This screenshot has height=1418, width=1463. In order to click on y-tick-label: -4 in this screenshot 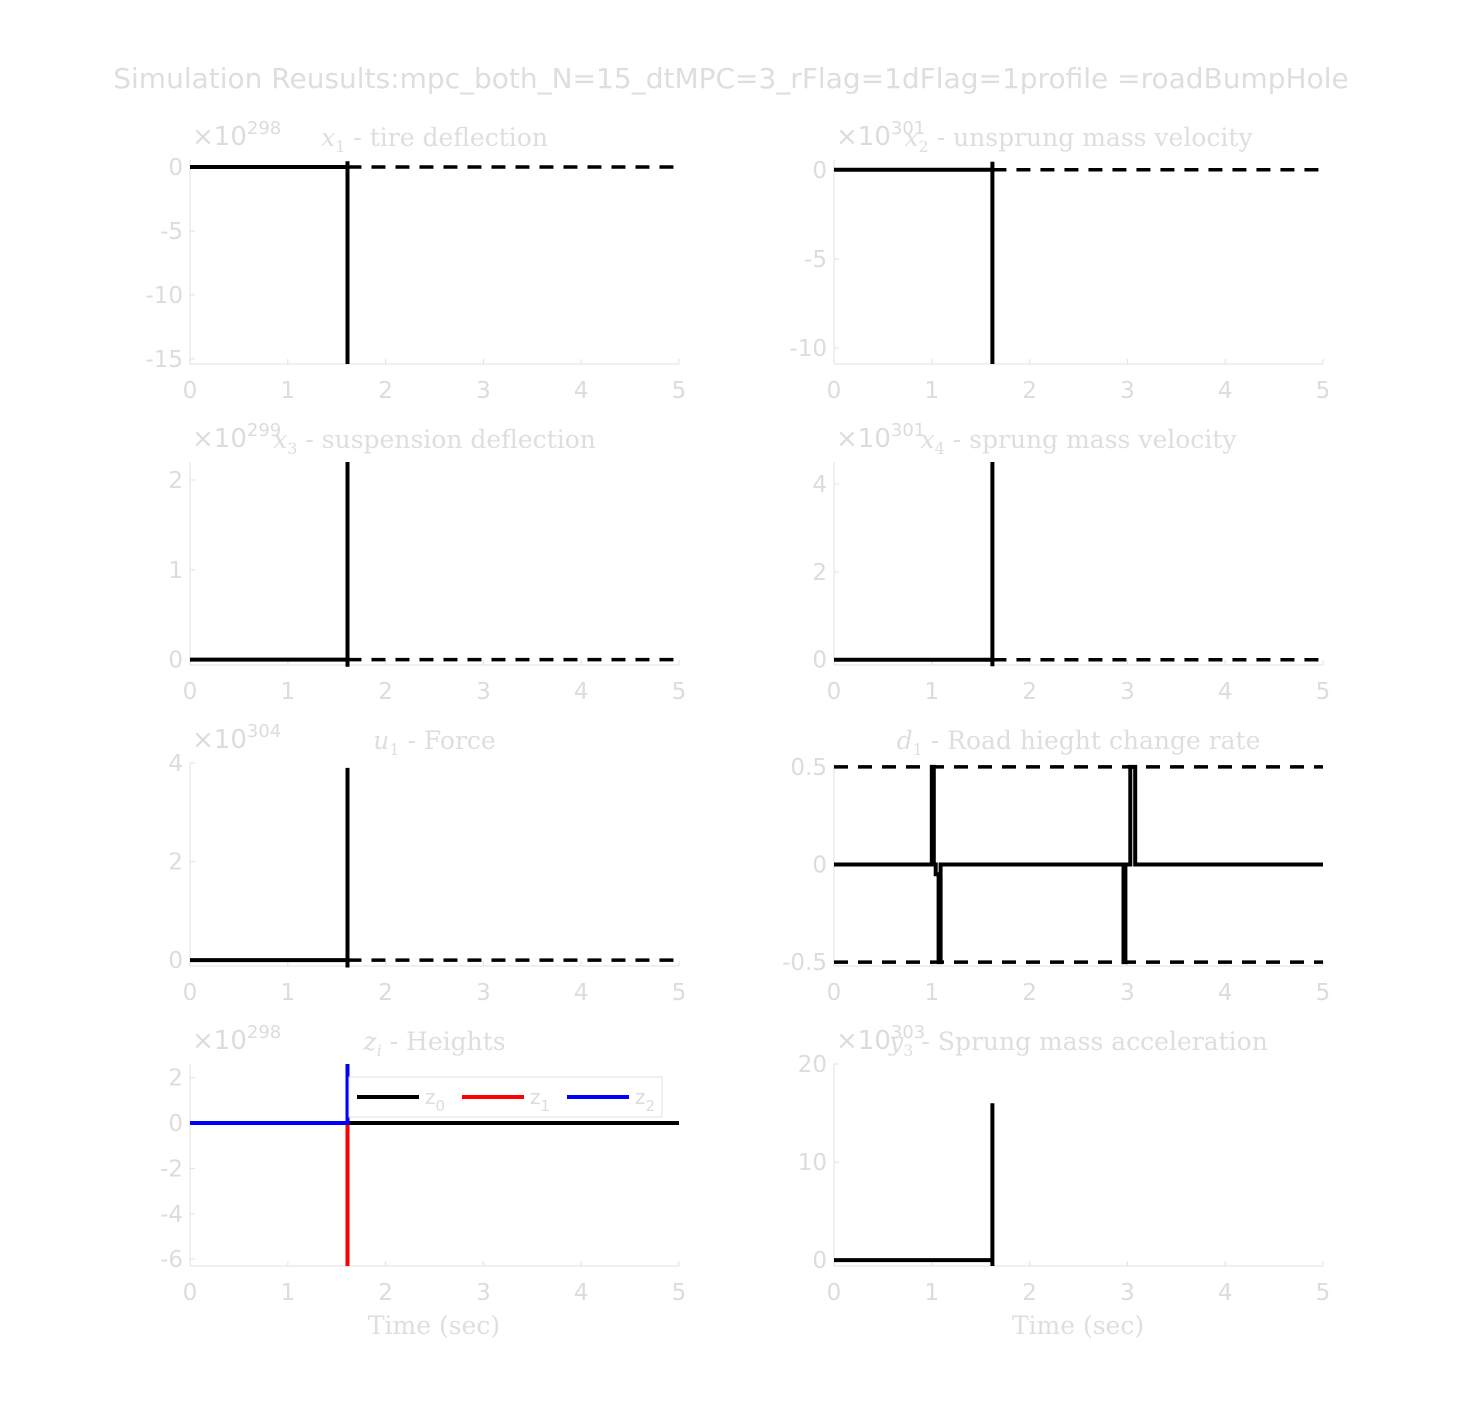, I will do `click(171, 1215)`.